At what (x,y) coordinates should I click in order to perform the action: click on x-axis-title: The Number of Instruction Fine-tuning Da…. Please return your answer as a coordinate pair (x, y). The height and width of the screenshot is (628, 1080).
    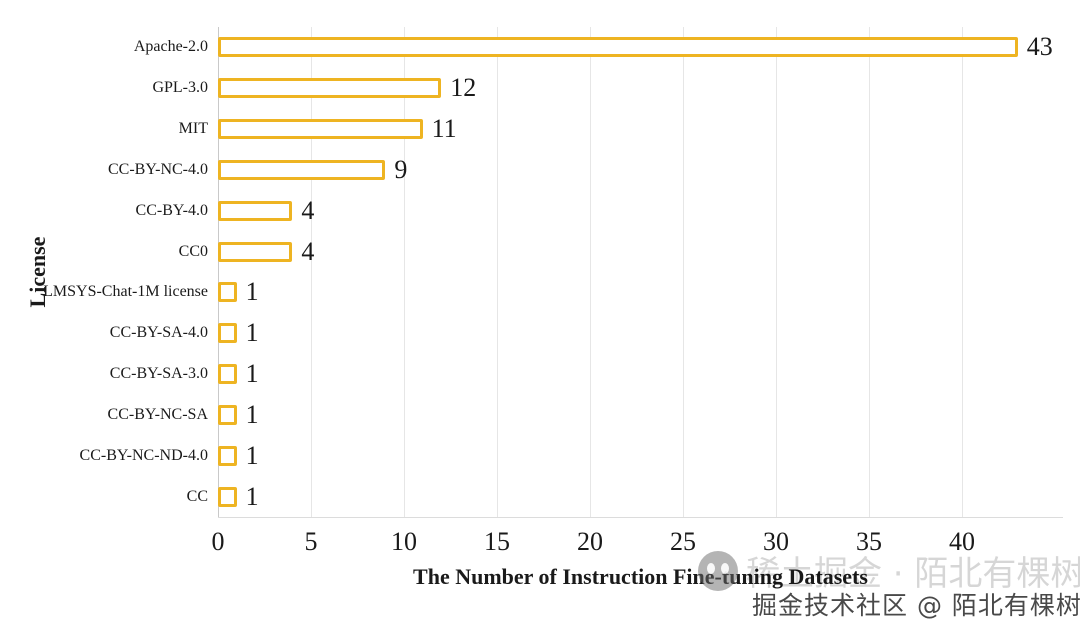
    Looking at the image, I should click on (640, 576).